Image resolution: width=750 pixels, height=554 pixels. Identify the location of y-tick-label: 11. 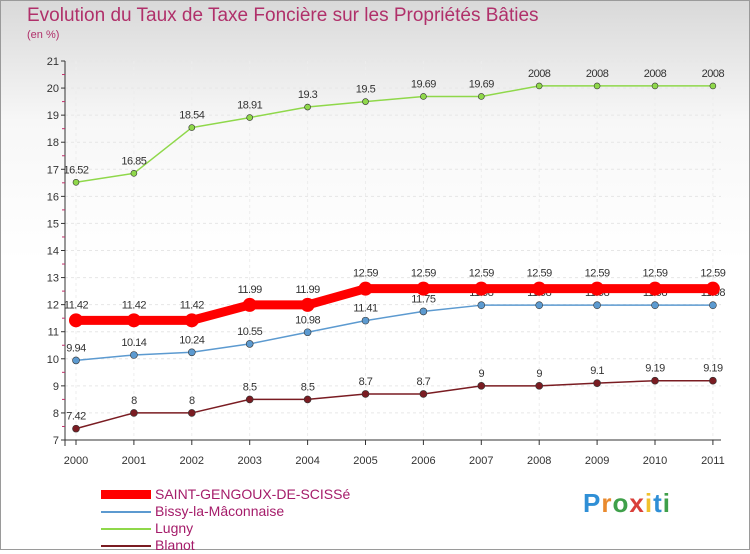
(53, 333).